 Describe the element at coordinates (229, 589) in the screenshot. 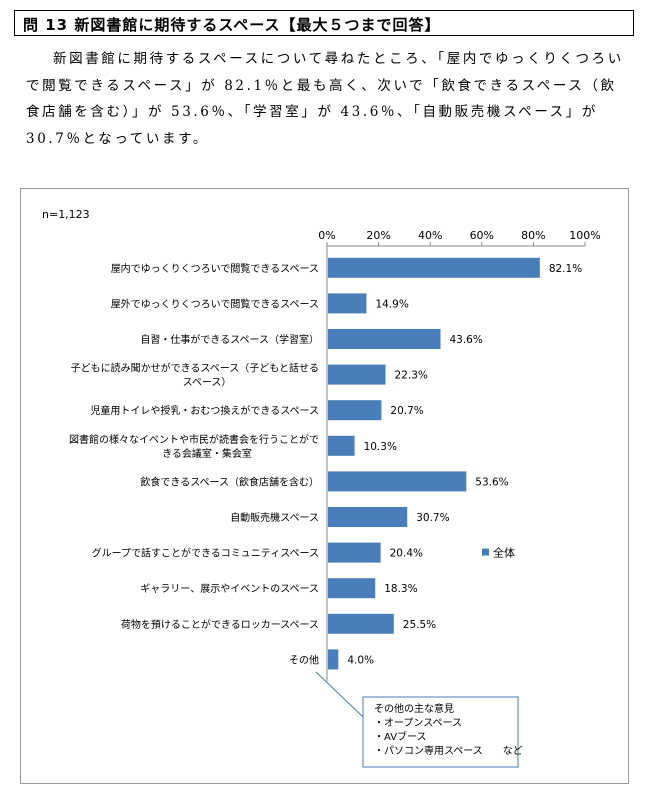

I see `category-label: ギャラリー、展示やイベントのスペース` at that location.